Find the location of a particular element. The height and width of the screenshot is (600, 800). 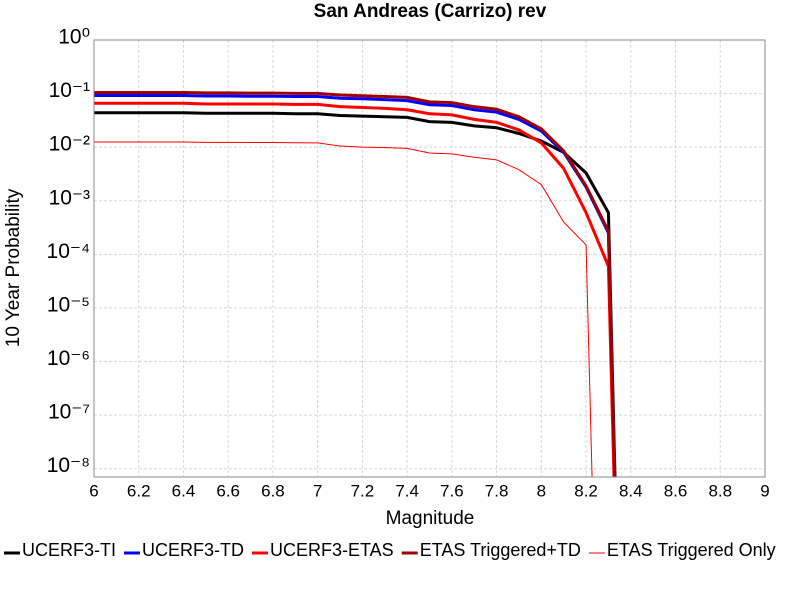

legend-item: ETAS Triggered+TD is located at coordinates (491, 550).